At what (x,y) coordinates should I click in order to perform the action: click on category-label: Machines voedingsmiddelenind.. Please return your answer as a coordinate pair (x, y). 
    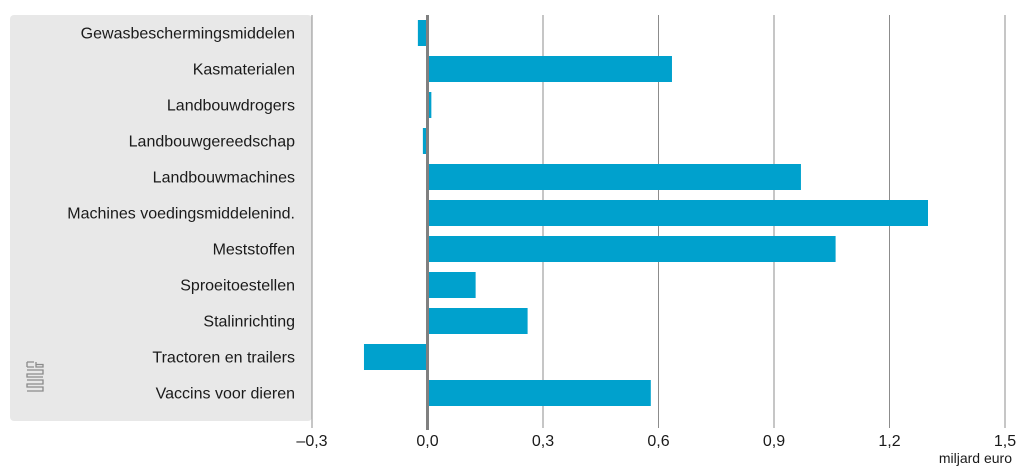
    Looking at the image, I should click on (181, 214).